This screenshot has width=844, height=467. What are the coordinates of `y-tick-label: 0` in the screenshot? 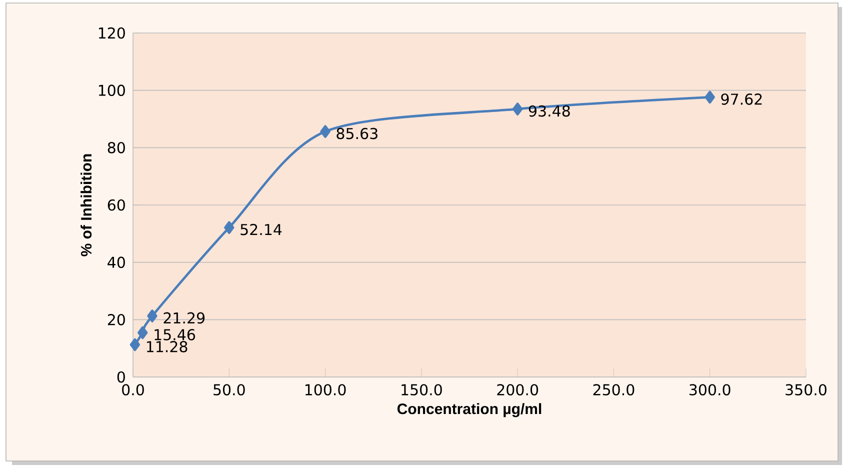 It's located at (121, 377).